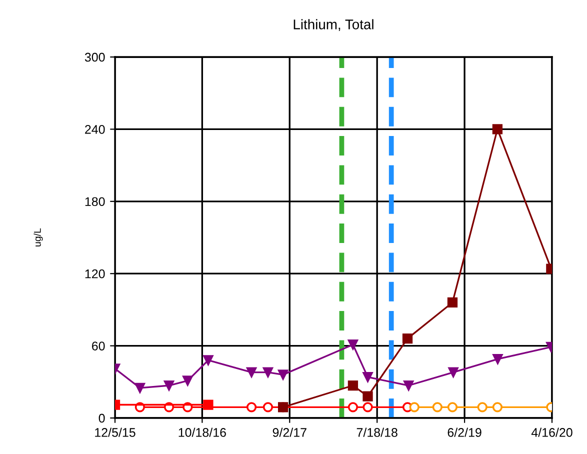  Describe the element at coordinates (377, 432) in the screenshot. I see `x-tick-label: 7/18/18` at that location.